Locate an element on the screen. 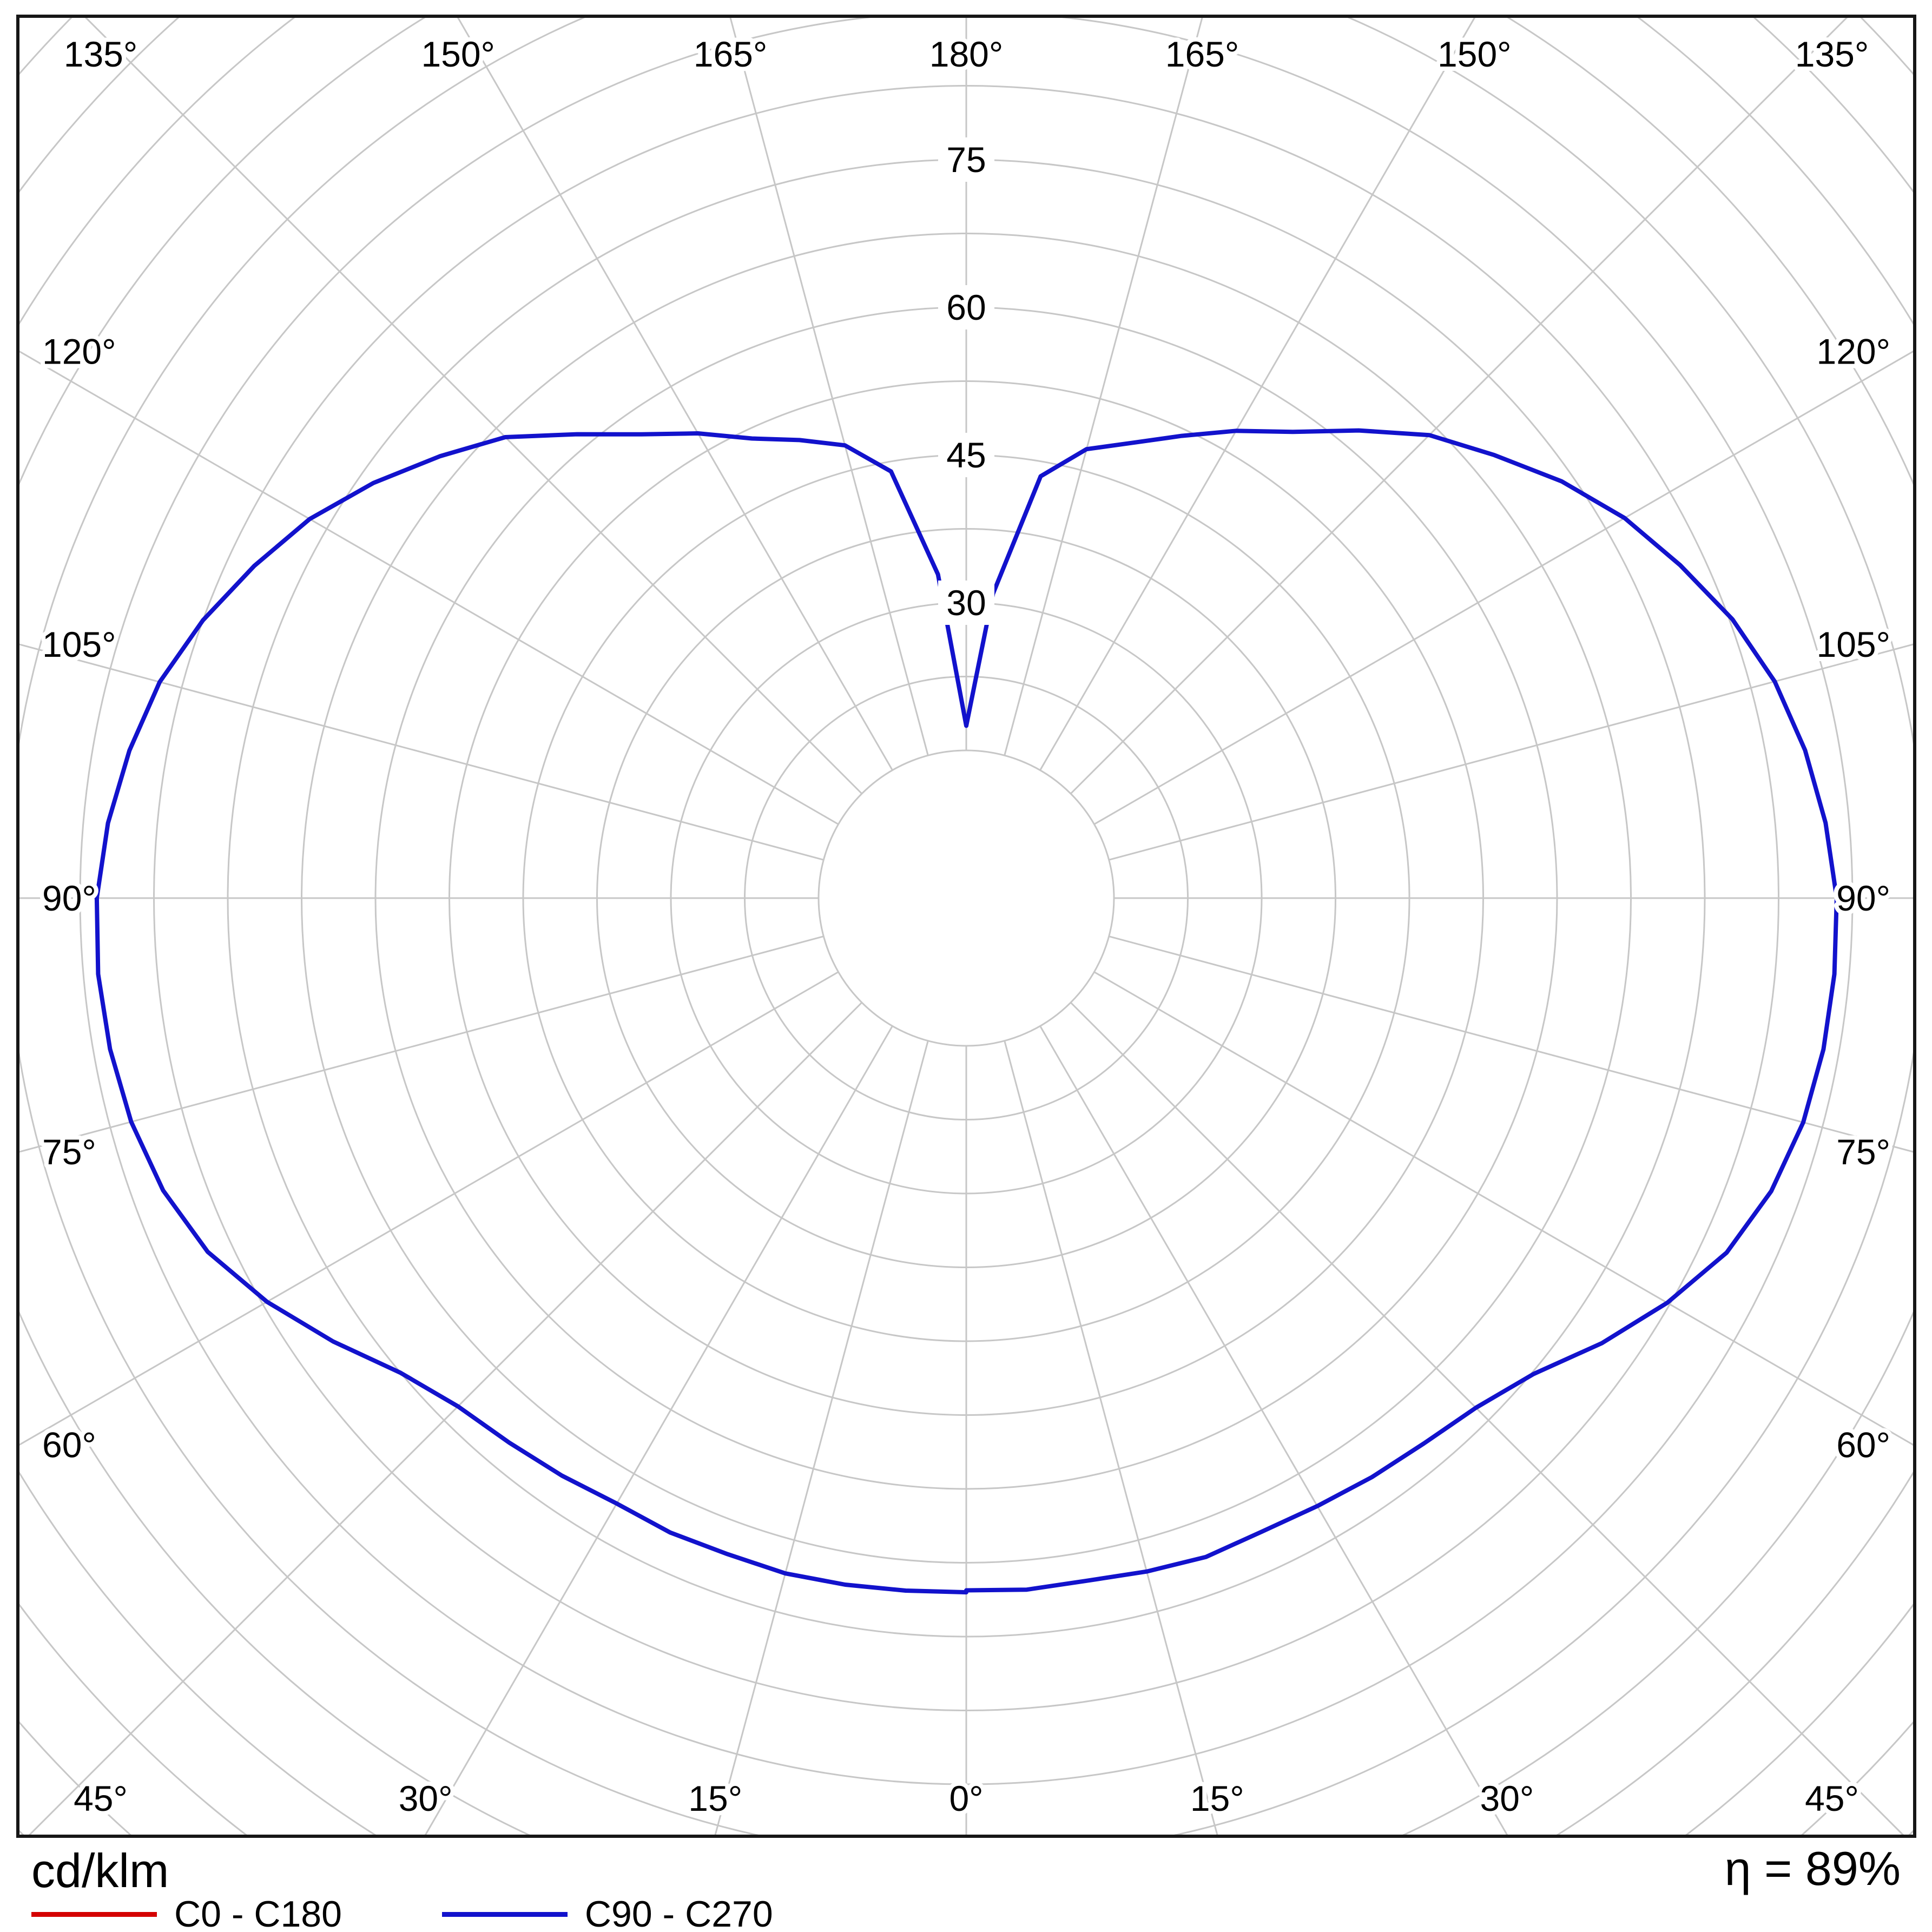 The width and height of the screenshot is (1932, 1932). radial-tick-label: 60 is located at coordinates (966, 307).